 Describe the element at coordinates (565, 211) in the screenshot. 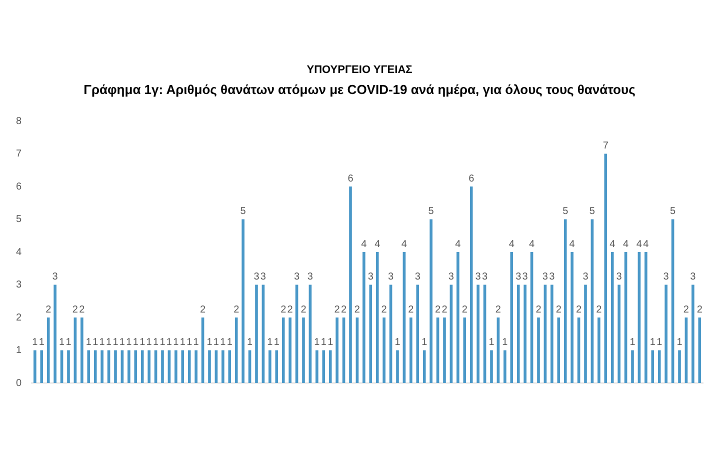

I see `data-label: 5` at that location.